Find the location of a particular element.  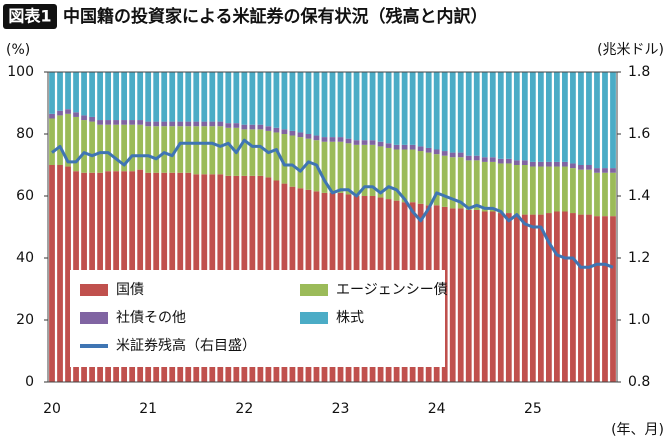

y2-tick-label: 1.2 is located at coordinates (639, 258).